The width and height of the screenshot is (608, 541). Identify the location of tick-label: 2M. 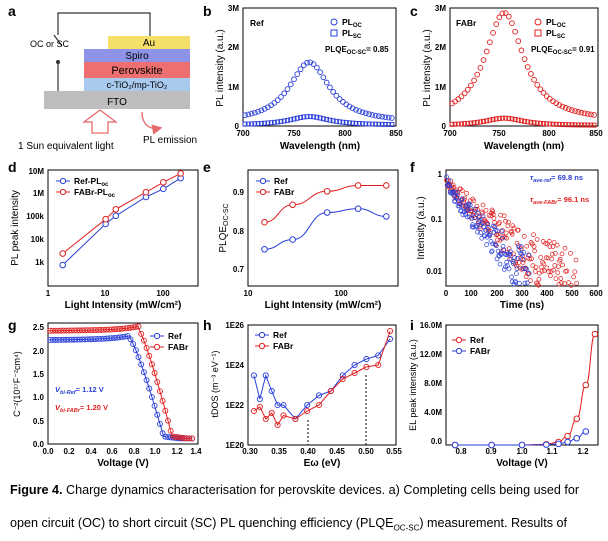
(233, 47).